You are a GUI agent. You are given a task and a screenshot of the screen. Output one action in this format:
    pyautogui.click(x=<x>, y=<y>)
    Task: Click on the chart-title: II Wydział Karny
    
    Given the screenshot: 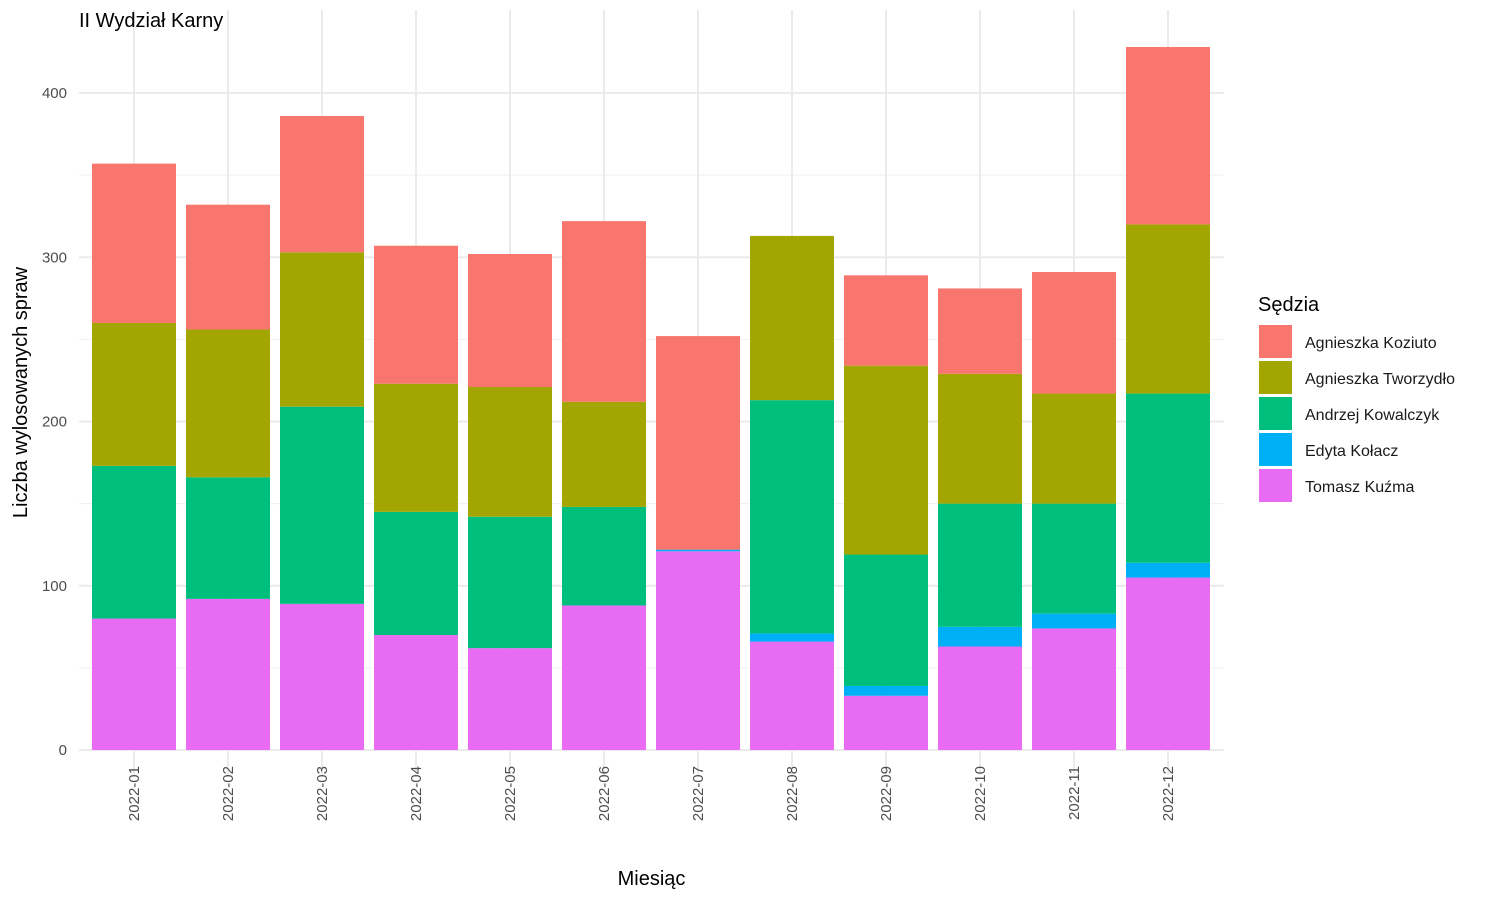 What is the action you would take?
    pyautogui.click(x=151, y=21)
    